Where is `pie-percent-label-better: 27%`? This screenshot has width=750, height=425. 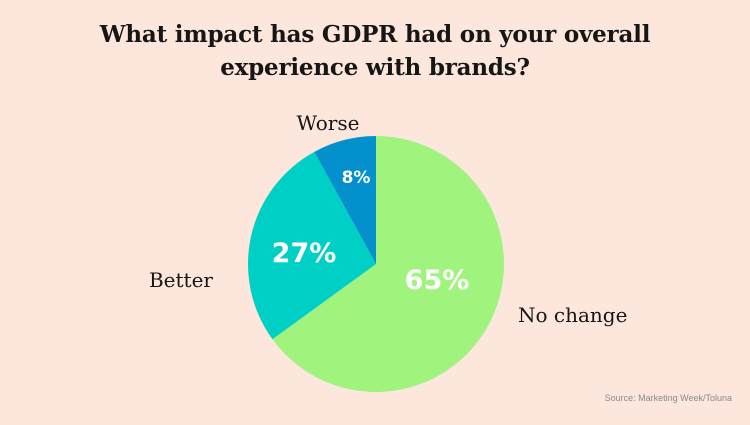 pie-percent-label-better: 27% is located at coordinates (304, 253).